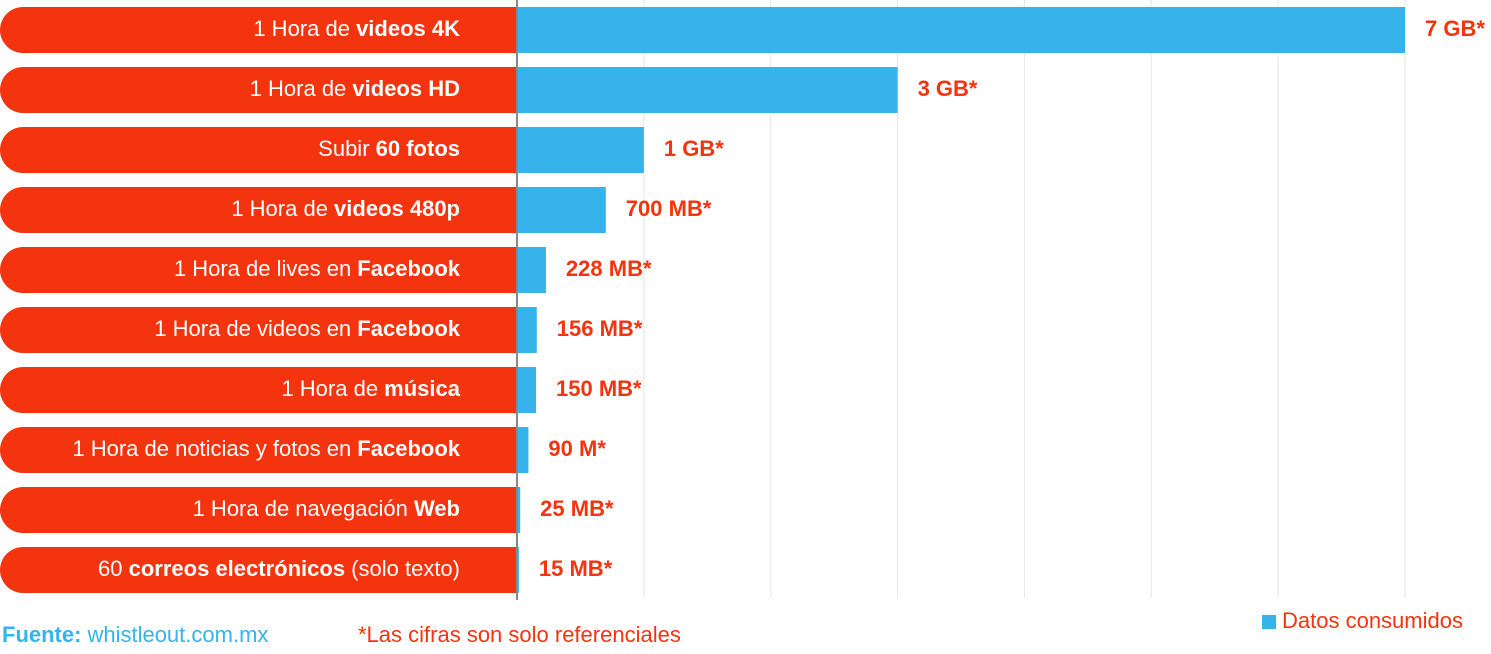 The image size is (1491, 654). What do you see at coordinates (177, 634) in the screenshot?
I see `source-text: whistleout.com.mx` at bounding box center [177, 634].